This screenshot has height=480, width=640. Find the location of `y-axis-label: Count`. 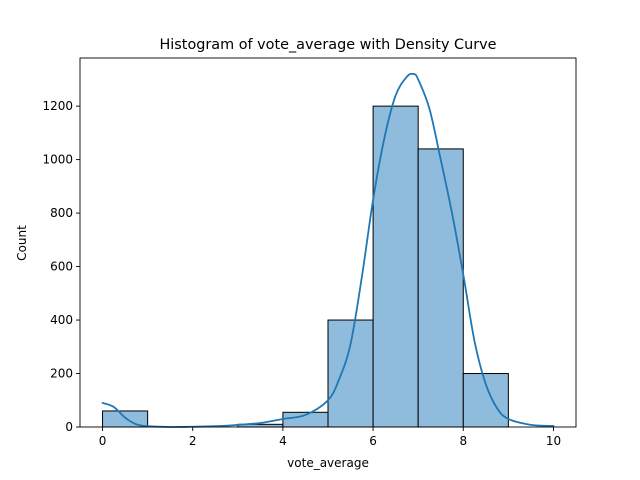

y-axis-label: Count is located at coordinates (22, 243).